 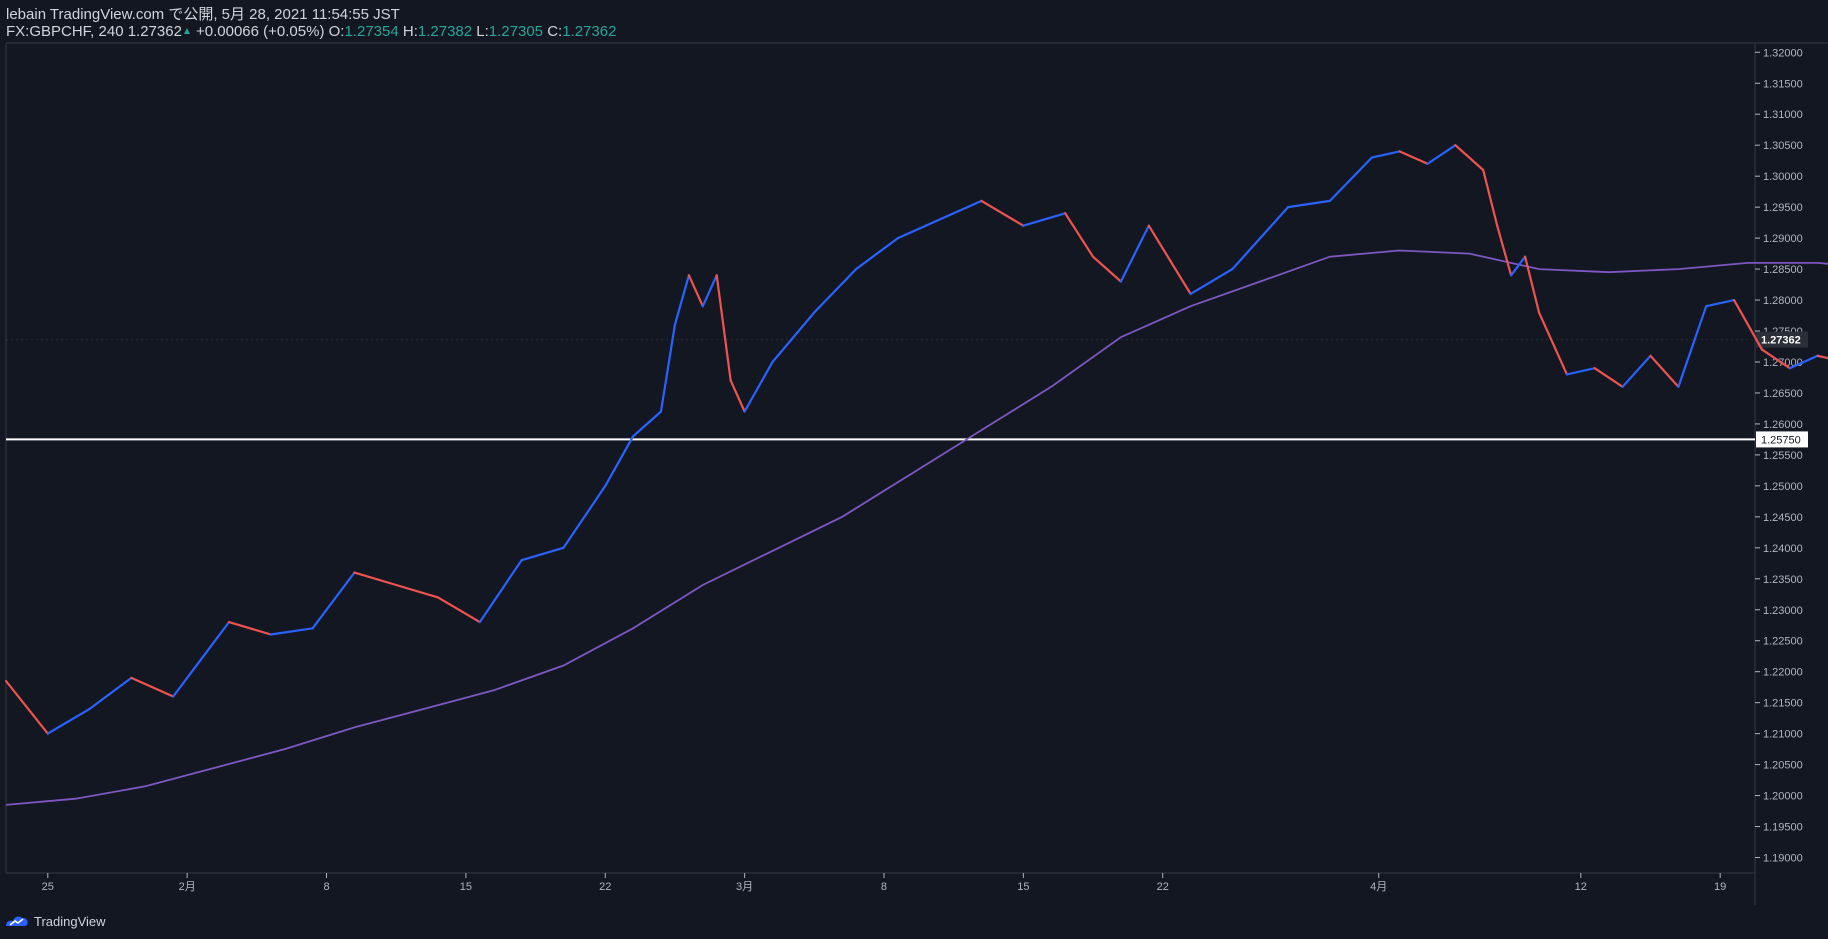 What do you see at coordinates (1783, 115) in the screenshot?
I see `y-tick-label: 1.31000` at bounding box center [1783, 115].